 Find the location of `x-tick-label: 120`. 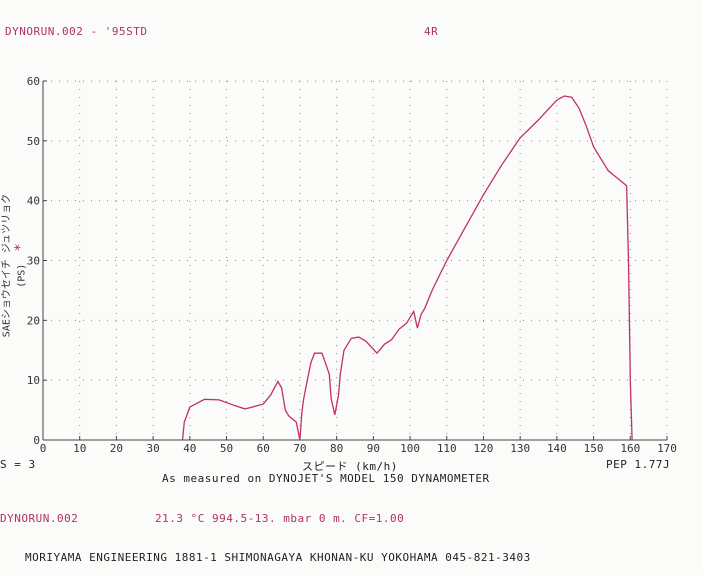

x-tick-label: 120 is located at coordinates (484, 448).